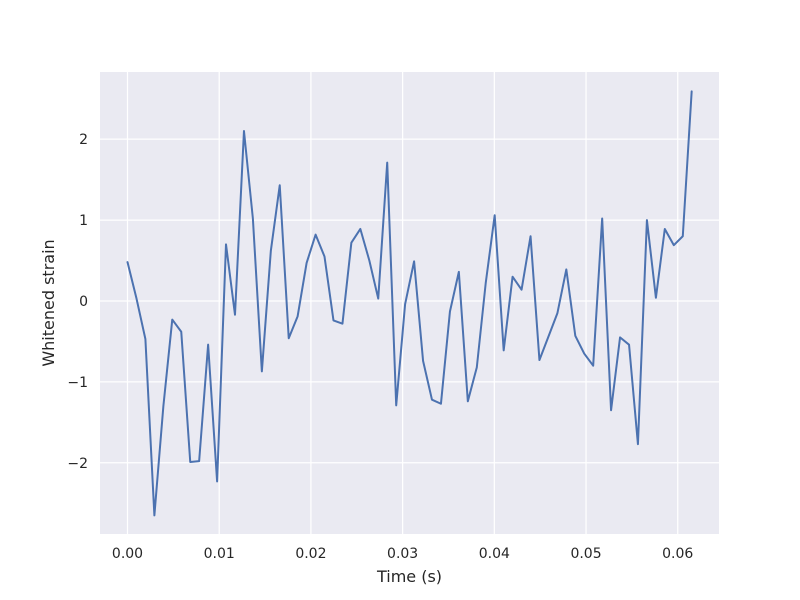 Image resolution: width=800 pixels, height=600 pixels. Describe the element at coordinates (77, 383) in the screenshot. I see `y-tick-label: −1` at that location.